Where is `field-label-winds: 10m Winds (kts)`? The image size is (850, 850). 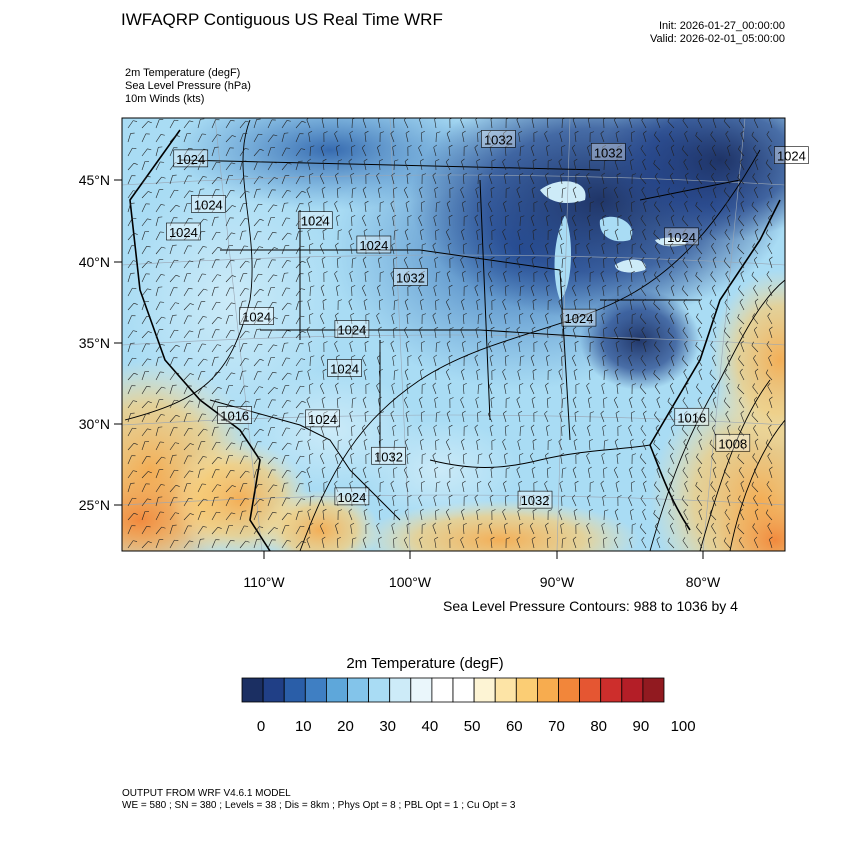 field-label-winds: 10m Winds (kts) is located at coordinates (165, 99).